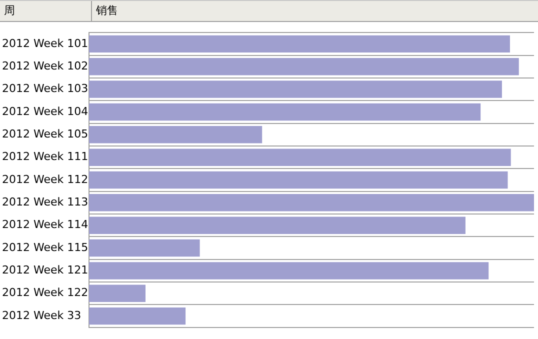  I want to click on y-tick-label: 2012 Week 101, so click(45, 43).